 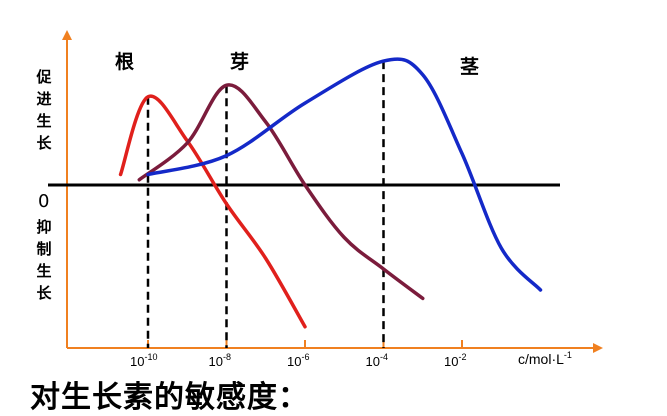 I want to click on y-positive-label: 促进生长, so click(x=44, y=110).